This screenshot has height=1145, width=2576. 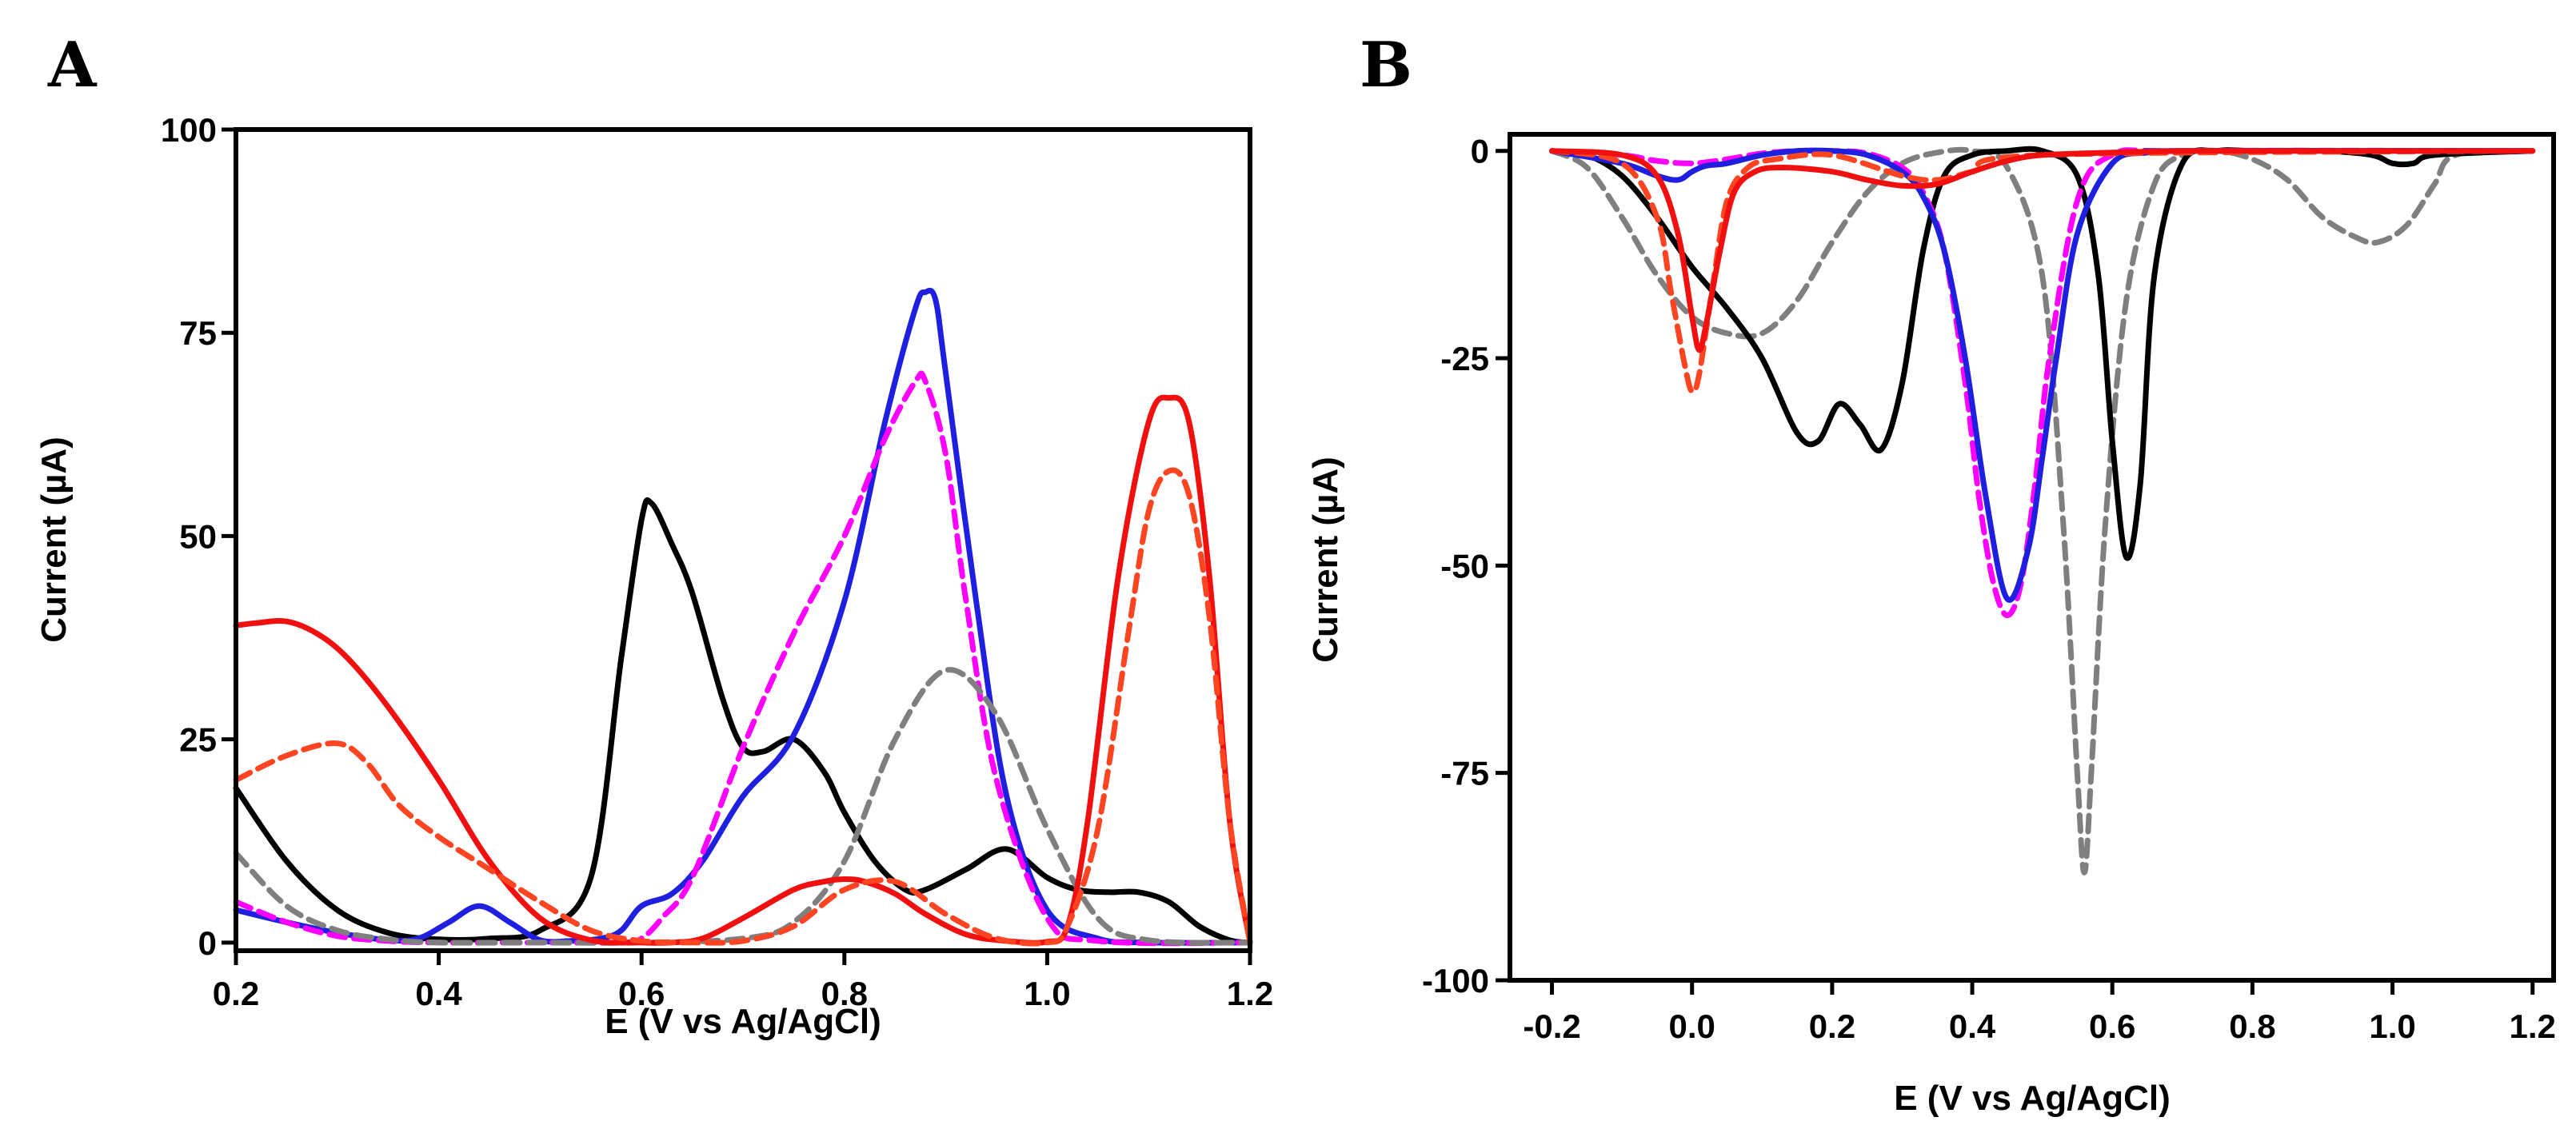 I want to click on panel-a-y-tick-label: 50, so click(x=198, y=536).